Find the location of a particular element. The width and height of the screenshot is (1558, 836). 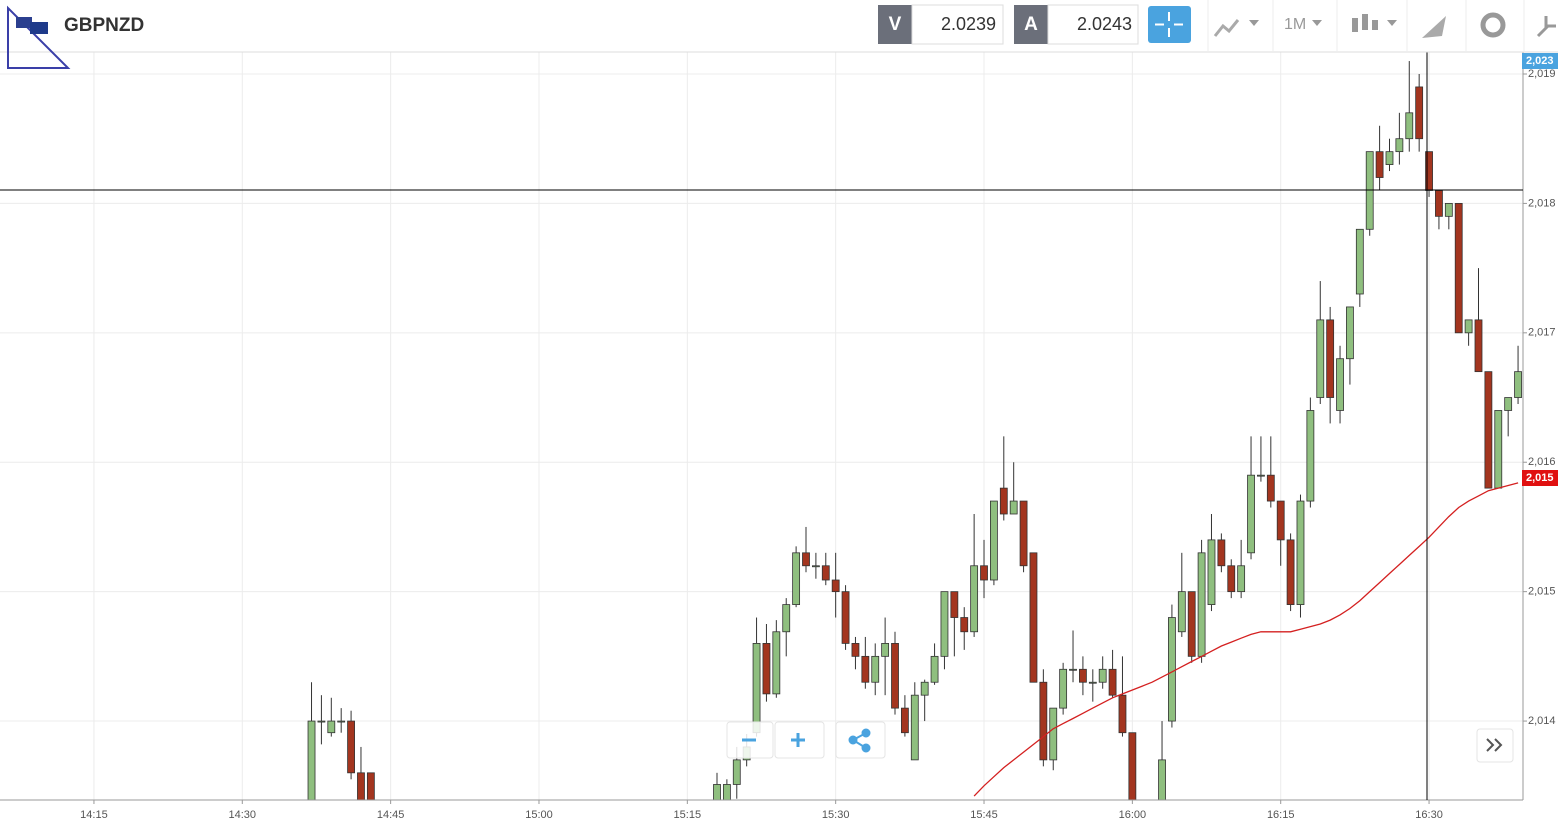

sell-price-box is located at coordinates (957, 24).